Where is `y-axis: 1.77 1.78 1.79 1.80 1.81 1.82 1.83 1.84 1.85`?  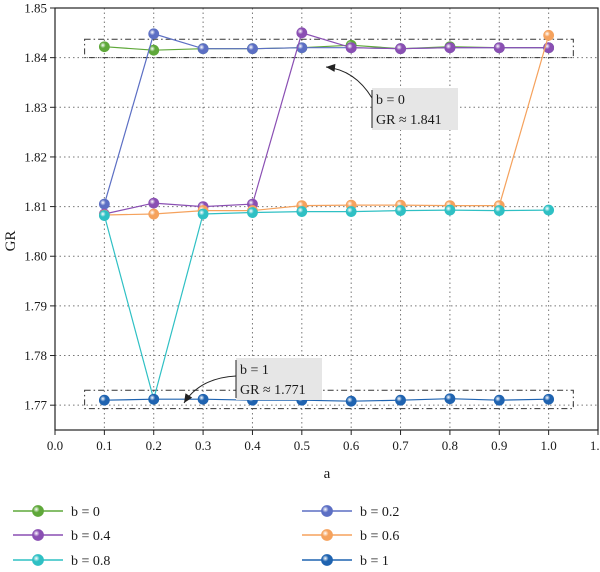
y-axis: 1.77 1.78 1.79 1.80 1.81 1.82 1.83 1.84 1.85 is located at coordinates (39, 207).